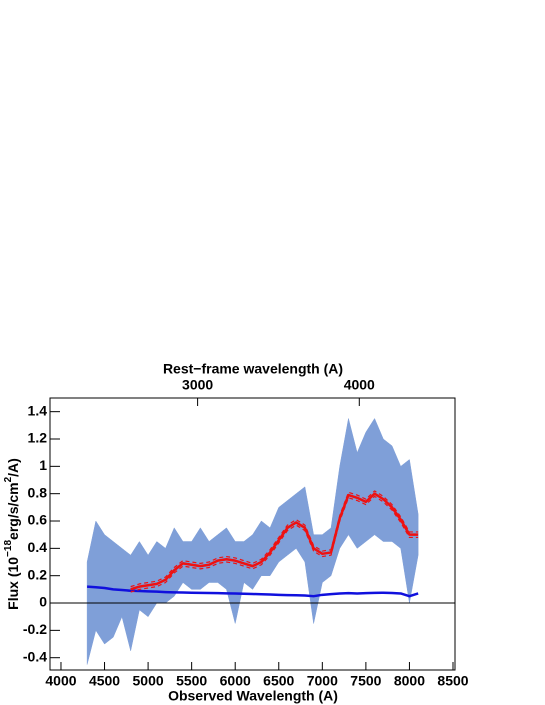 The image size is (545, 705). Describe the element at coordinates (8, 479) in the screenshot. I see `y-axis-label-part: 2` at that location.